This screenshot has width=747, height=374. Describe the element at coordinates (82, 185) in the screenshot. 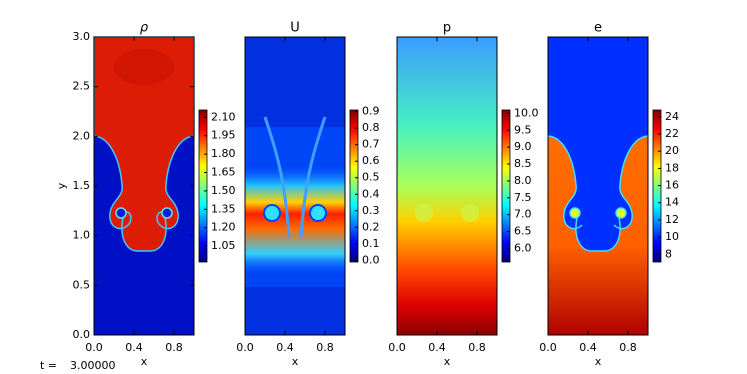

I see `y-tick-label: 1.5` at that location.